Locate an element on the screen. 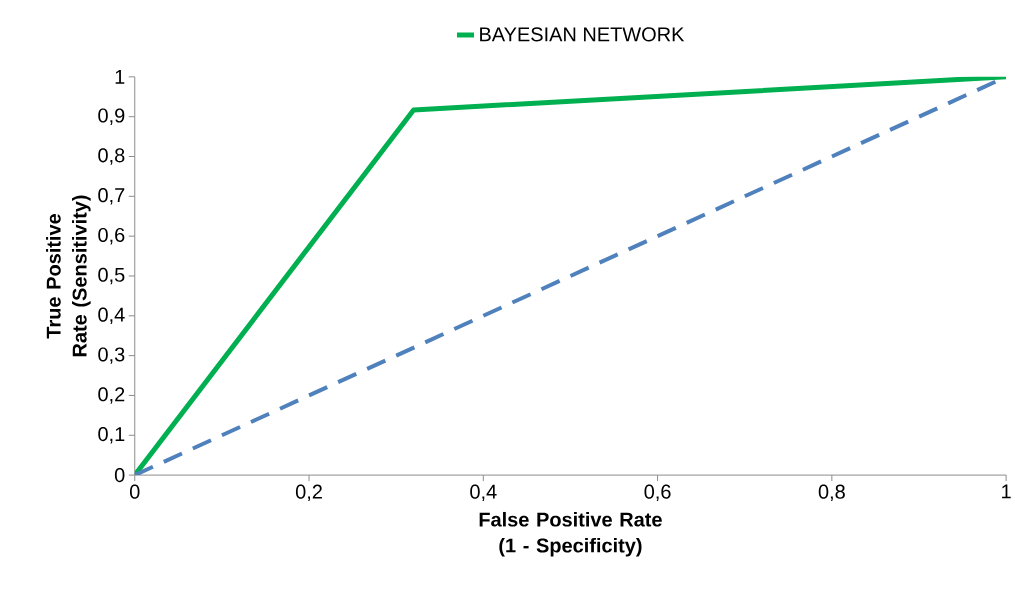  x-tick-label: 0,2 is located at coordinates (308, 493).